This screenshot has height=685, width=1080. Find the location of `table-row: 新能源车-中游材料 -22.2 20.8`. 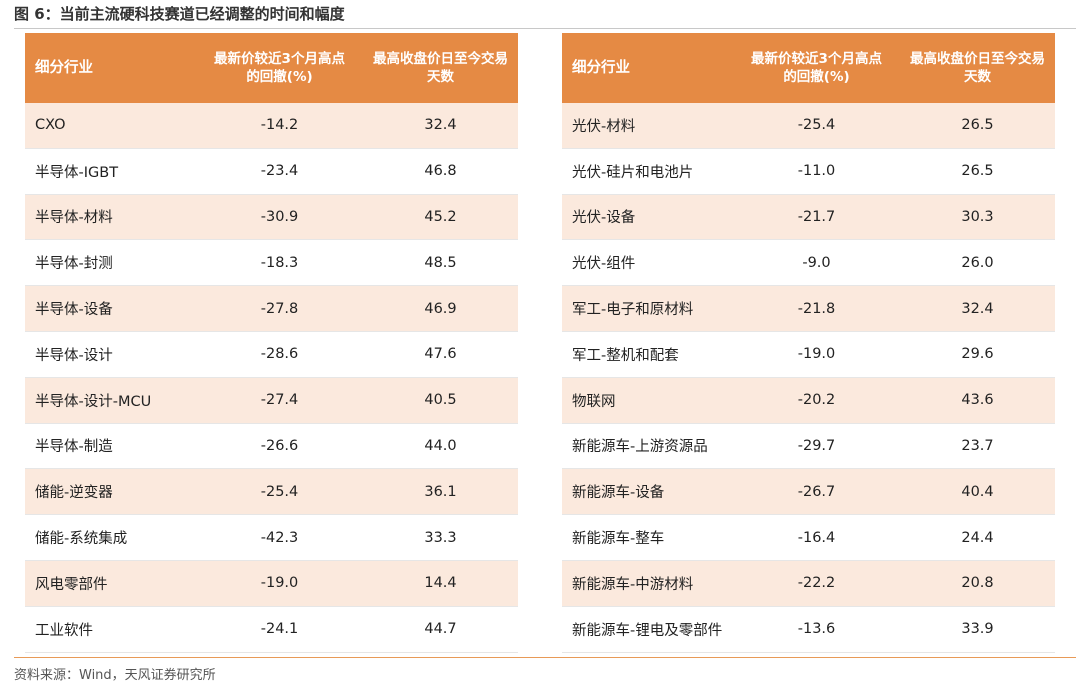

table-row: 新能源车-中游材料 -22.2 20.8 is located at coordinates (808, 583).